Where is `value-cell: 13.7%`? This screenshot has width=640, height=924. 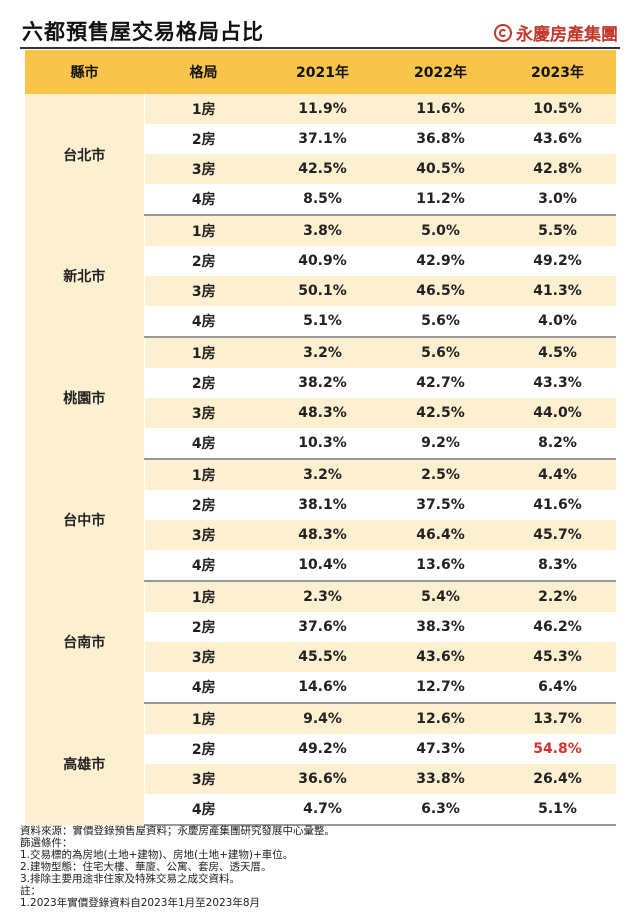 value-cell: 13.7% is located at coordinates (557, 718).